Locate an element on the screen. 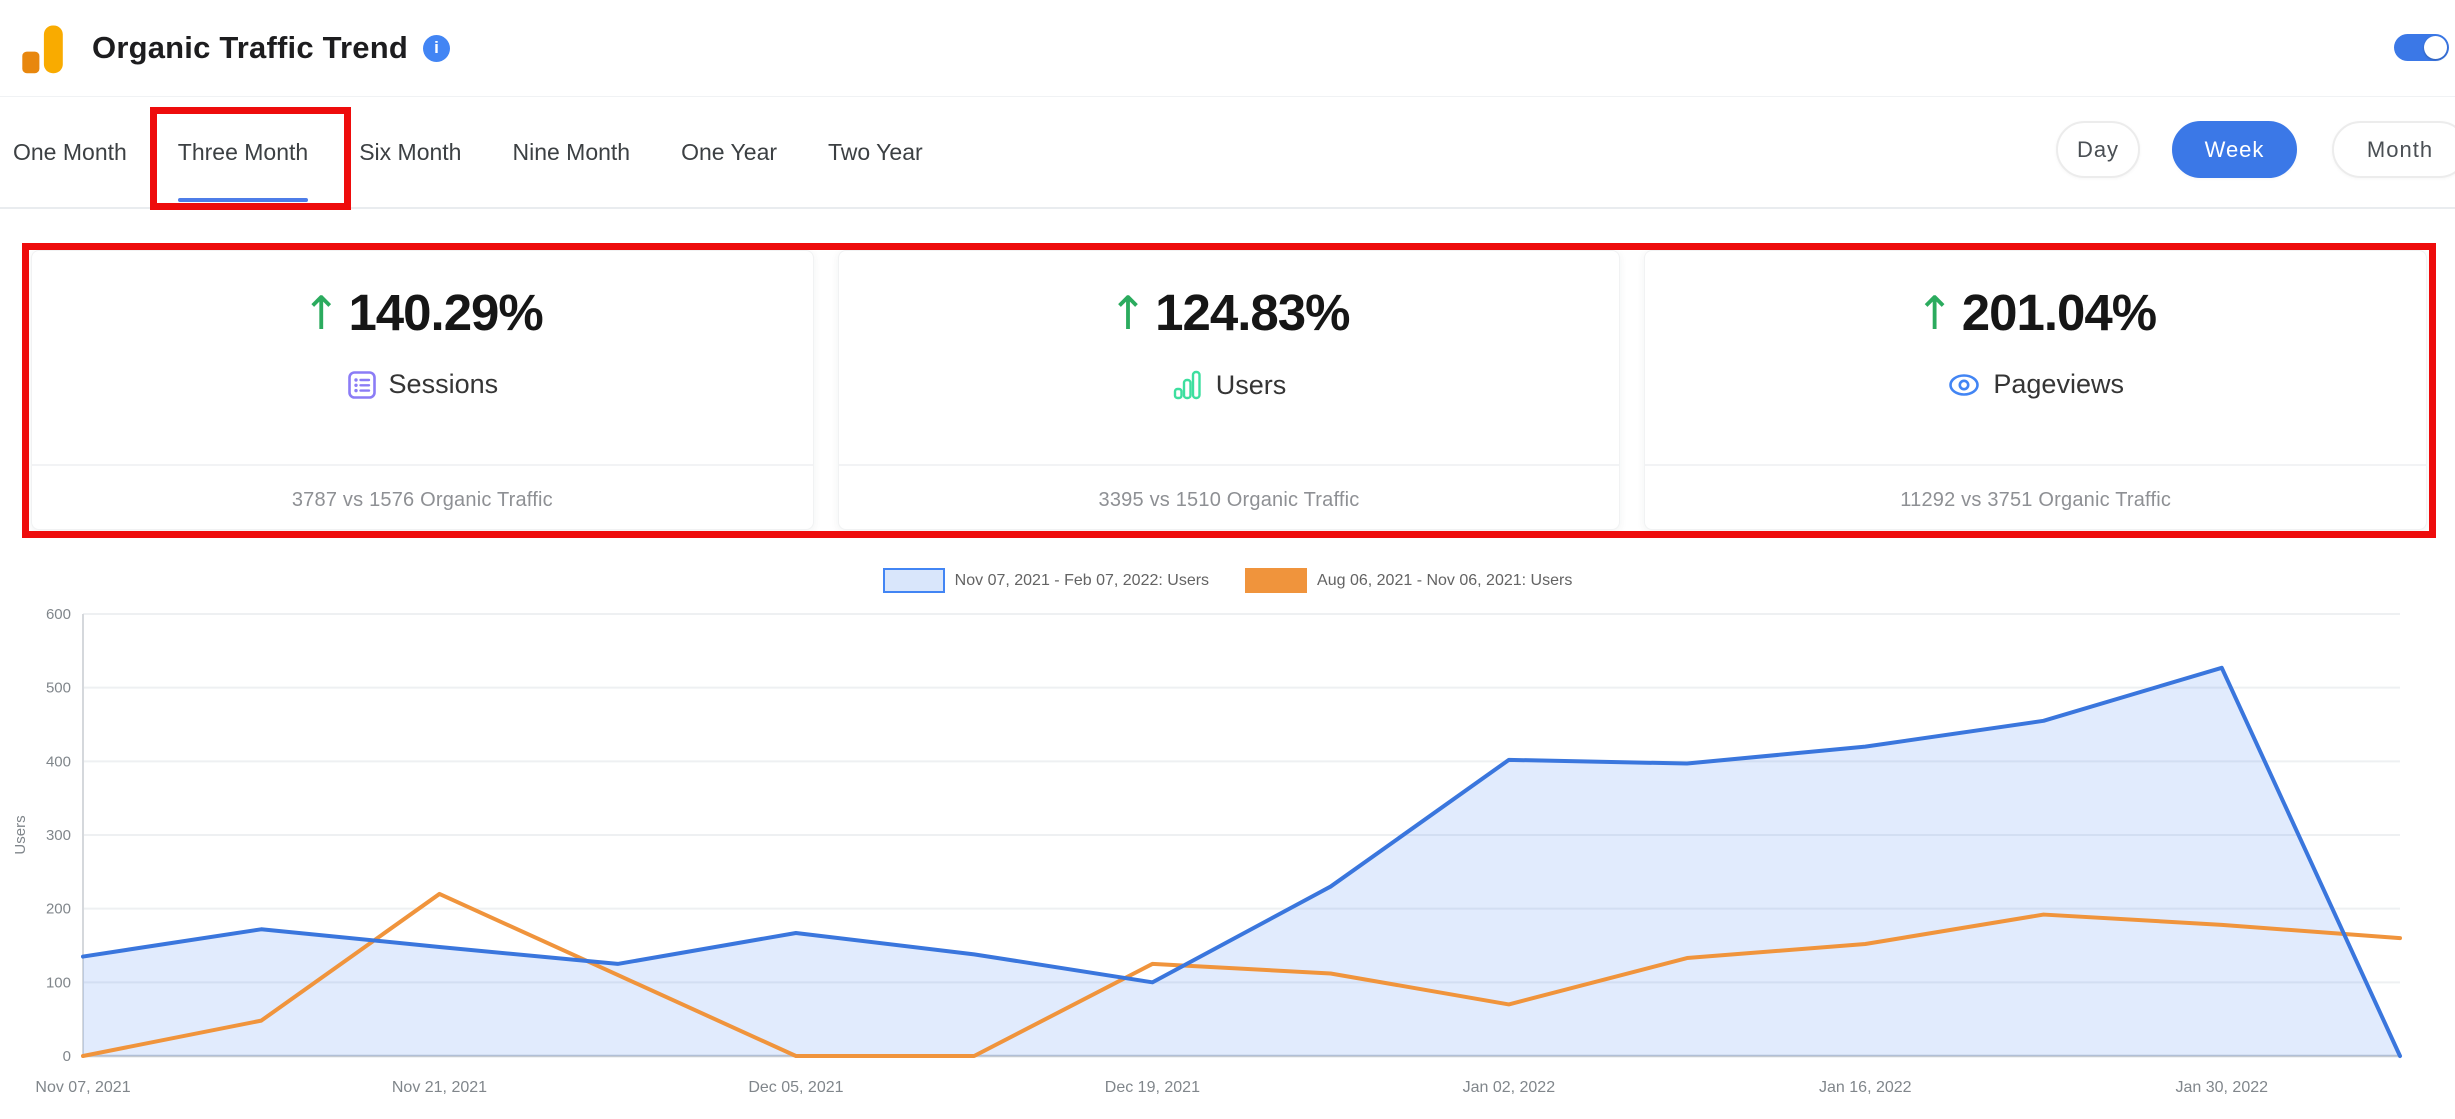 The width and height of the screenshot is (2455, 1119). tab-nine-month: Nine Month is located at coordinates (571, 151).